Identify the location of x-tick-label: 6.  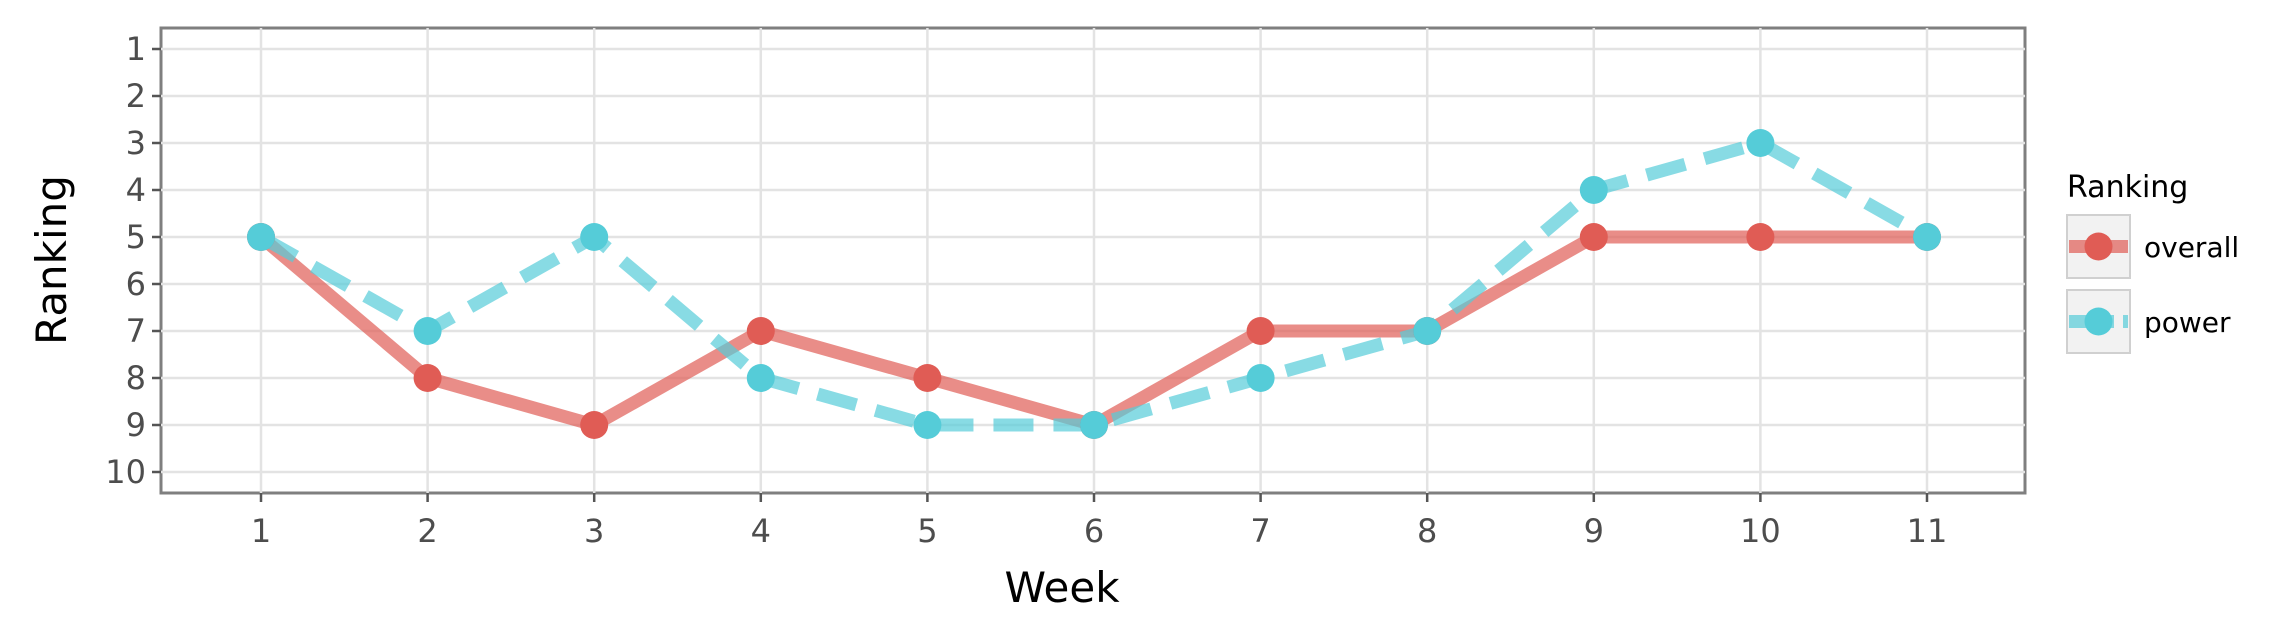
(1094, 531).